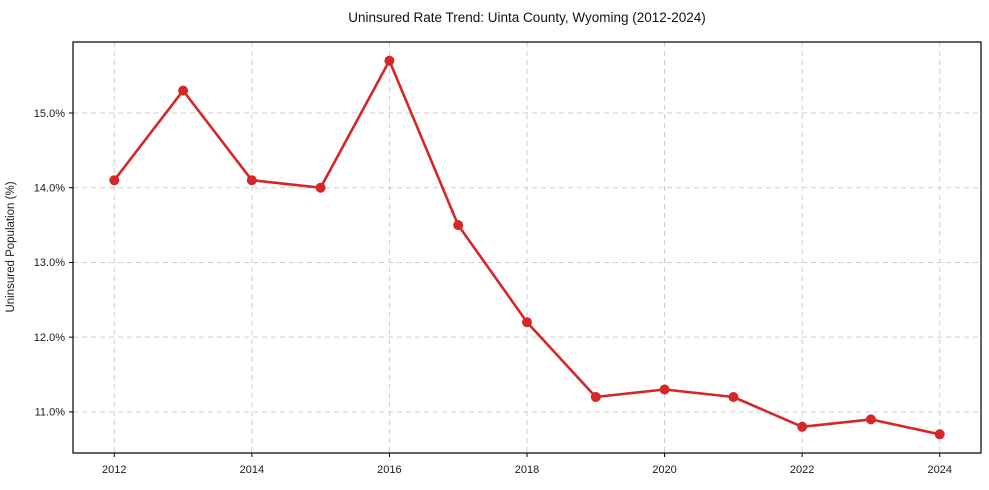 The width and height of the screenshot is (989, 490). What do you see at coordinates (11, 246) in the screenshot?
I see `y-axis-label: Uninsured Population (%)` at bounding box center [11, 246].